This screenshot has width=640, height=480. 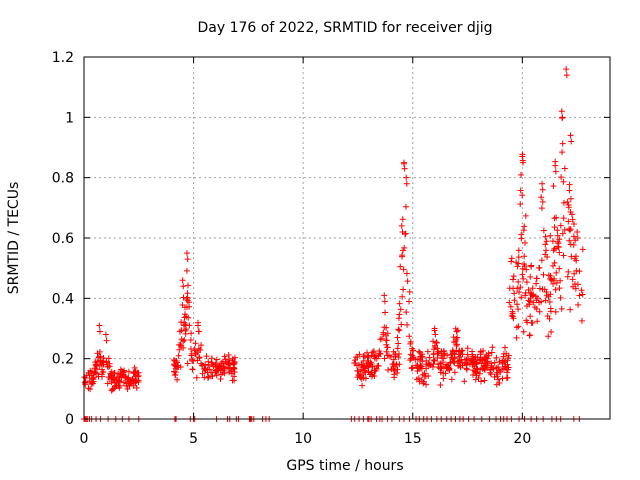 I want to click on y-axis-label: SRMTID / TECUs, so click(x=14, y=238).